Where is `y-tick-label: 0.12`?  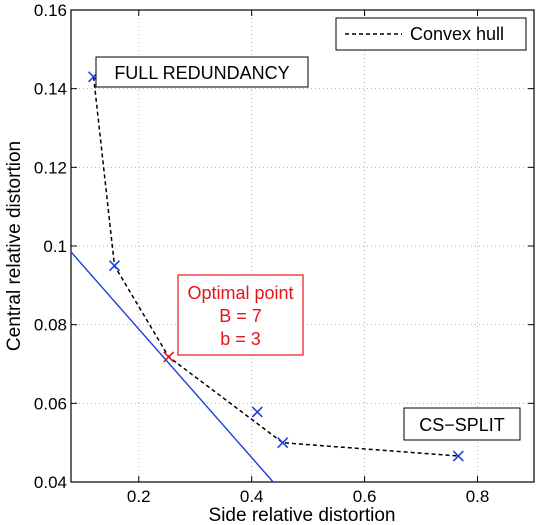 y-tick-label: 0.12 is located at coordinates (50, 167).